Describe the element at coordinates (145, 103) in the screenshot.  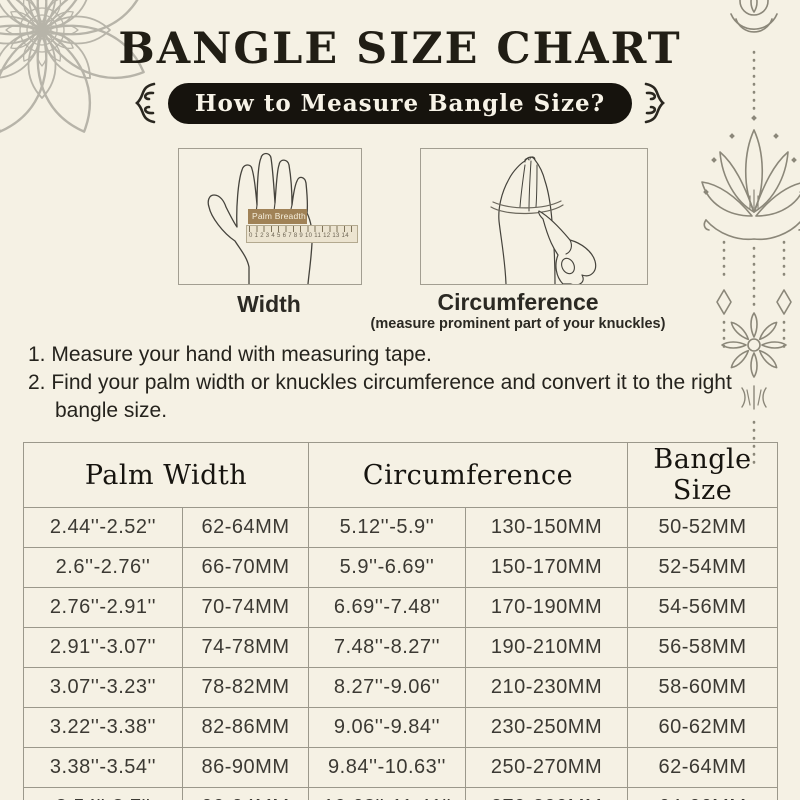
I see `squiggle-left-icon` at that location.